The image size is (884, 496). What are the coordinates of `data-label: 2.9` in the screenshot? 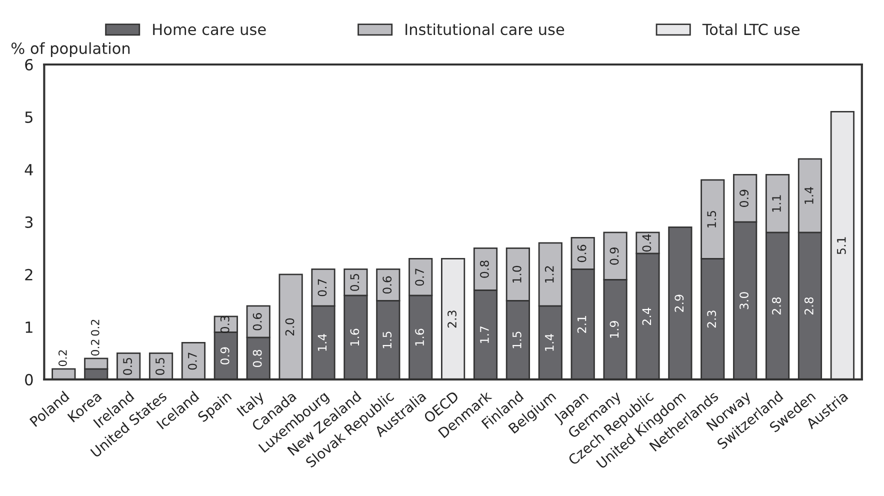 It's located at (679, 303).